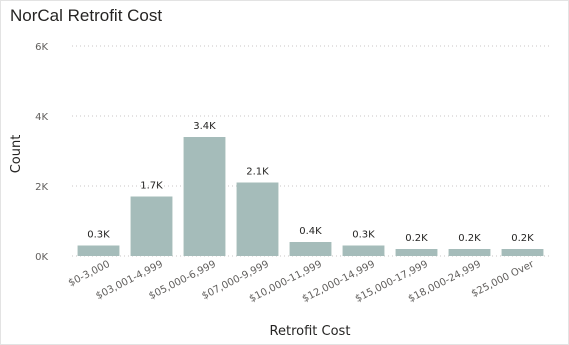 The image size is (569, 345). I want to click on y-tick-label: 4K, so click(41, 117).